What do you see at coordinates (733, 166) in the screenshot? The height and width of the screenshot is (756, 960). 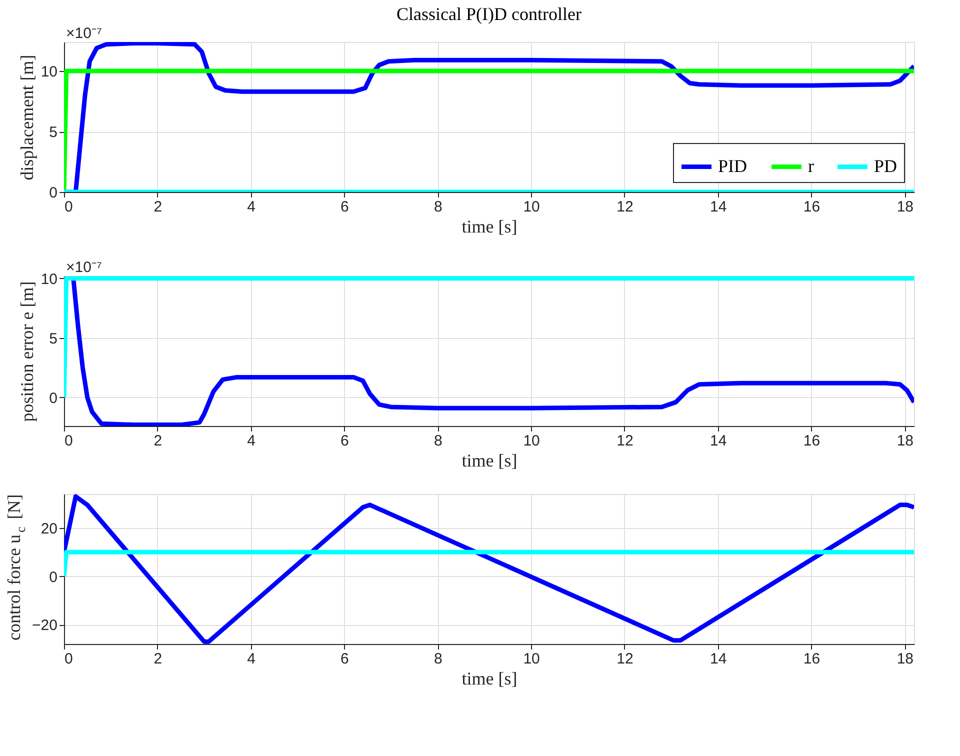 I see `legend-label: PID` at bounding box center [733, 166].